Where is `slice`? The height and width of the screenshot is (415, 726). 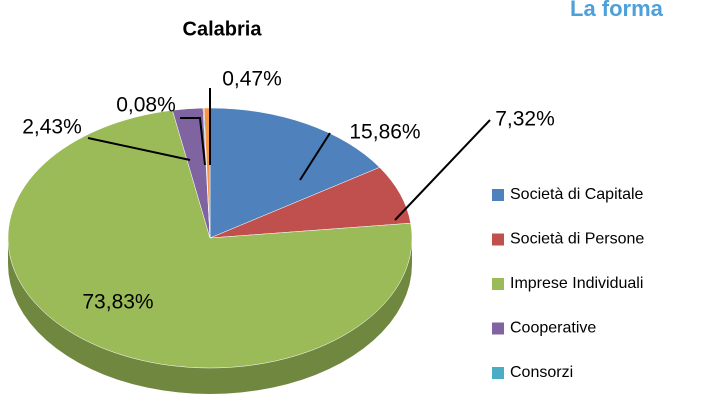 slice is located at coordinates (295, 173).